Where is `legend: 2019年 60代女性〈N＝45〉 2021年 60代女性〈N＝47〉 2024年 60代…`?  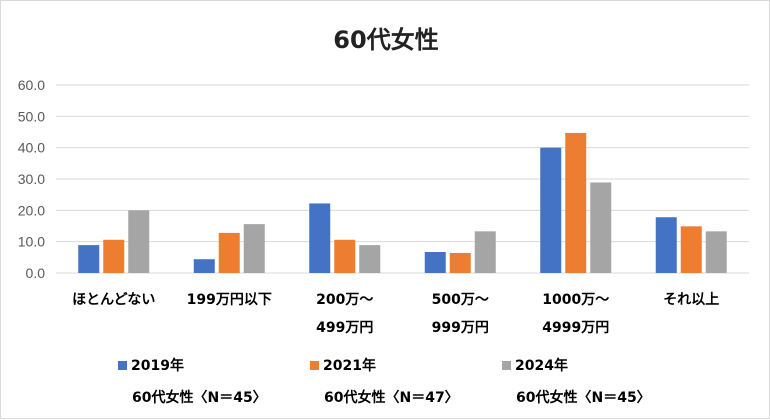 legend: 2019年 60代女性〈N＝45〉 2021年 60代女性〈N＝47〉 2024年 60代… is located at coordinates (384, 381).